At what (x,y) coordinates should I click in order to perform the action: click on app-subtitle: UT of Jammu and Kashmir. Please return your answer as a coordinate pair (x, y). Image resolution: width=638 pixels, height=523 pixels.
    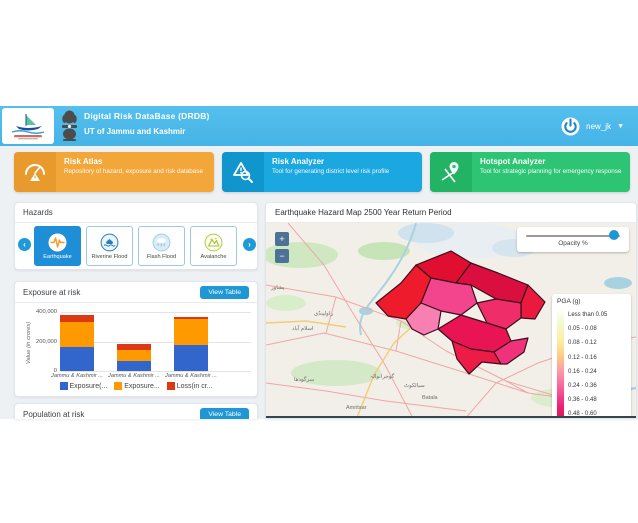
    Looking at the image, I should click on (135, 131).